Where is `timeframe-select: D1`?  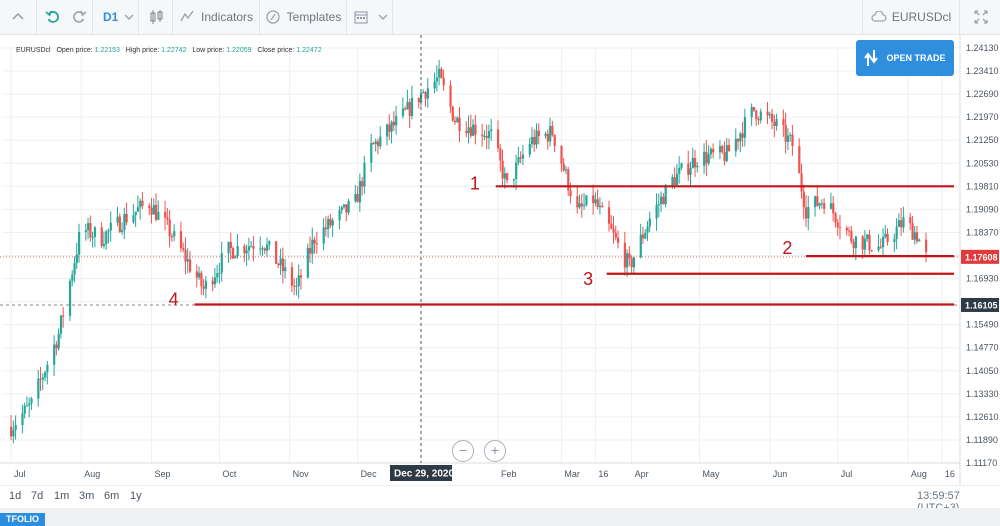
timeframe-select: D1 is located at coordinates (116, 17).